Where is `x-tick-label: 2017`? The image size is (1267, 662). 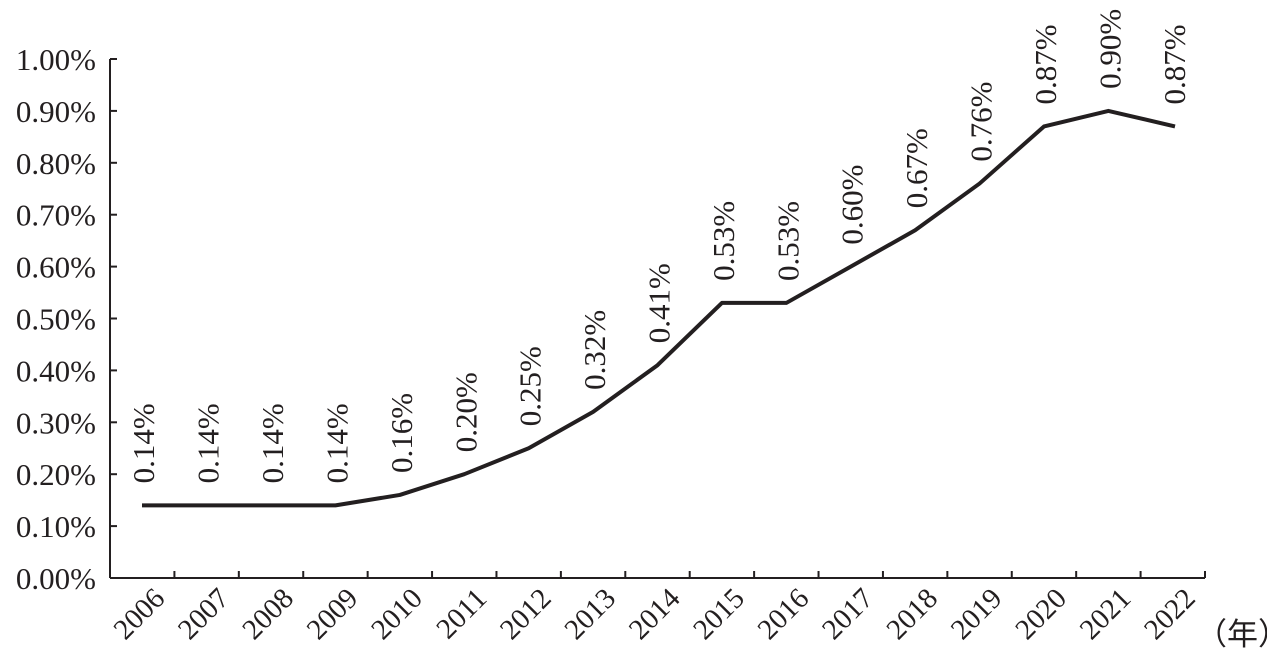 x-tick-label: 2017 is located at coordinates (848, 614).